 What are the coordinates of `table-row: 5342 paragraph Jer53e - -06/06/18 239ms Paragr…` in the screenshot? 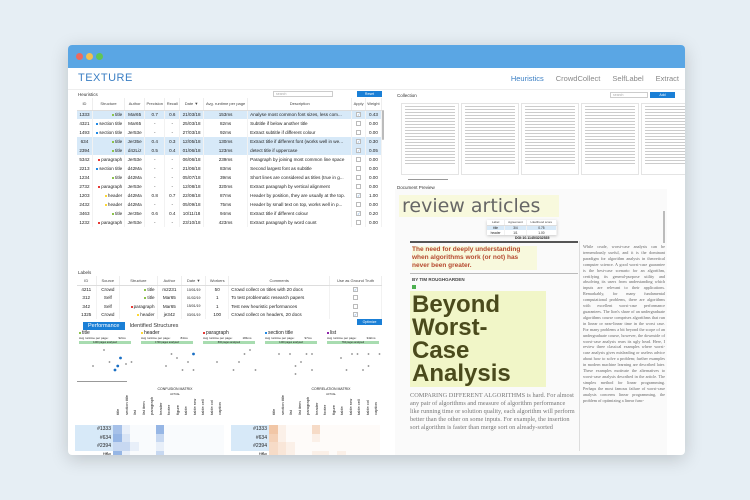 It's located at (230, 159).